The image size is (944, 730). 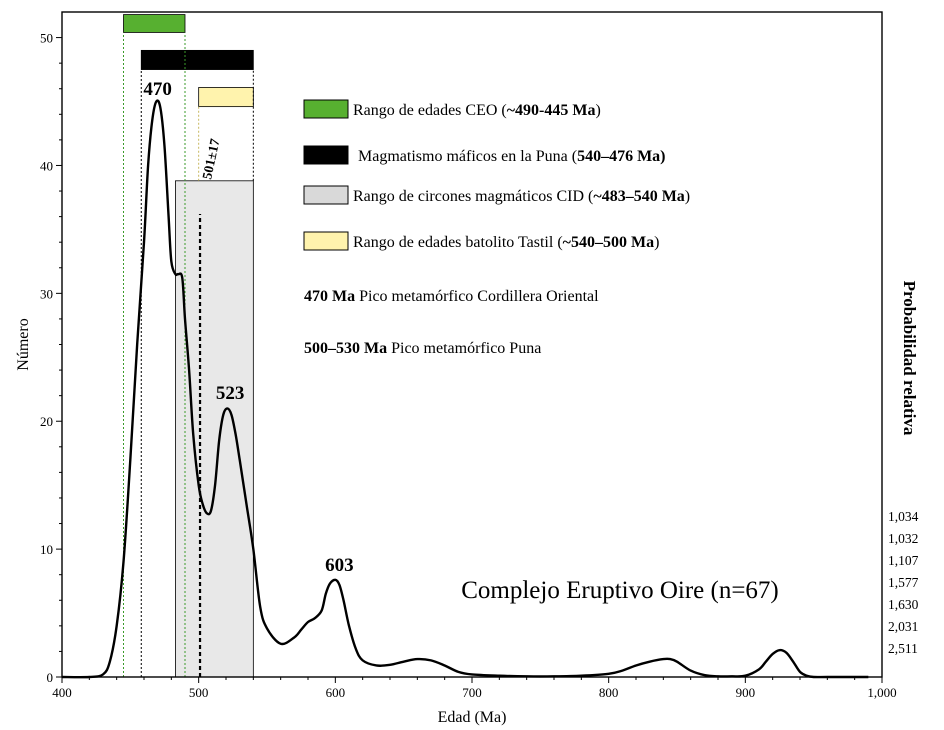 I want to click on age-501-label: 501±17, so click(x=210, y=159).